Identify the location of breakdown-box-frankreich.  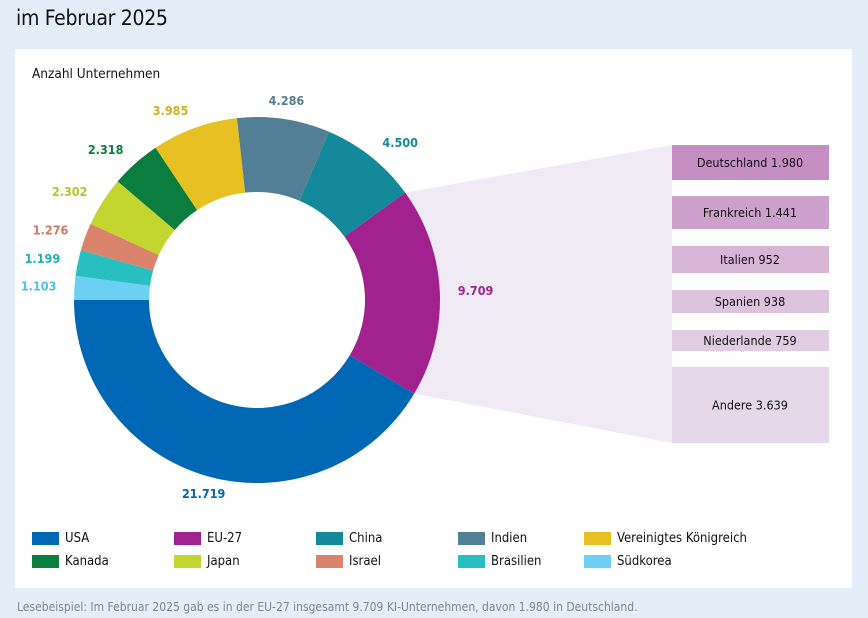
(750, 212).